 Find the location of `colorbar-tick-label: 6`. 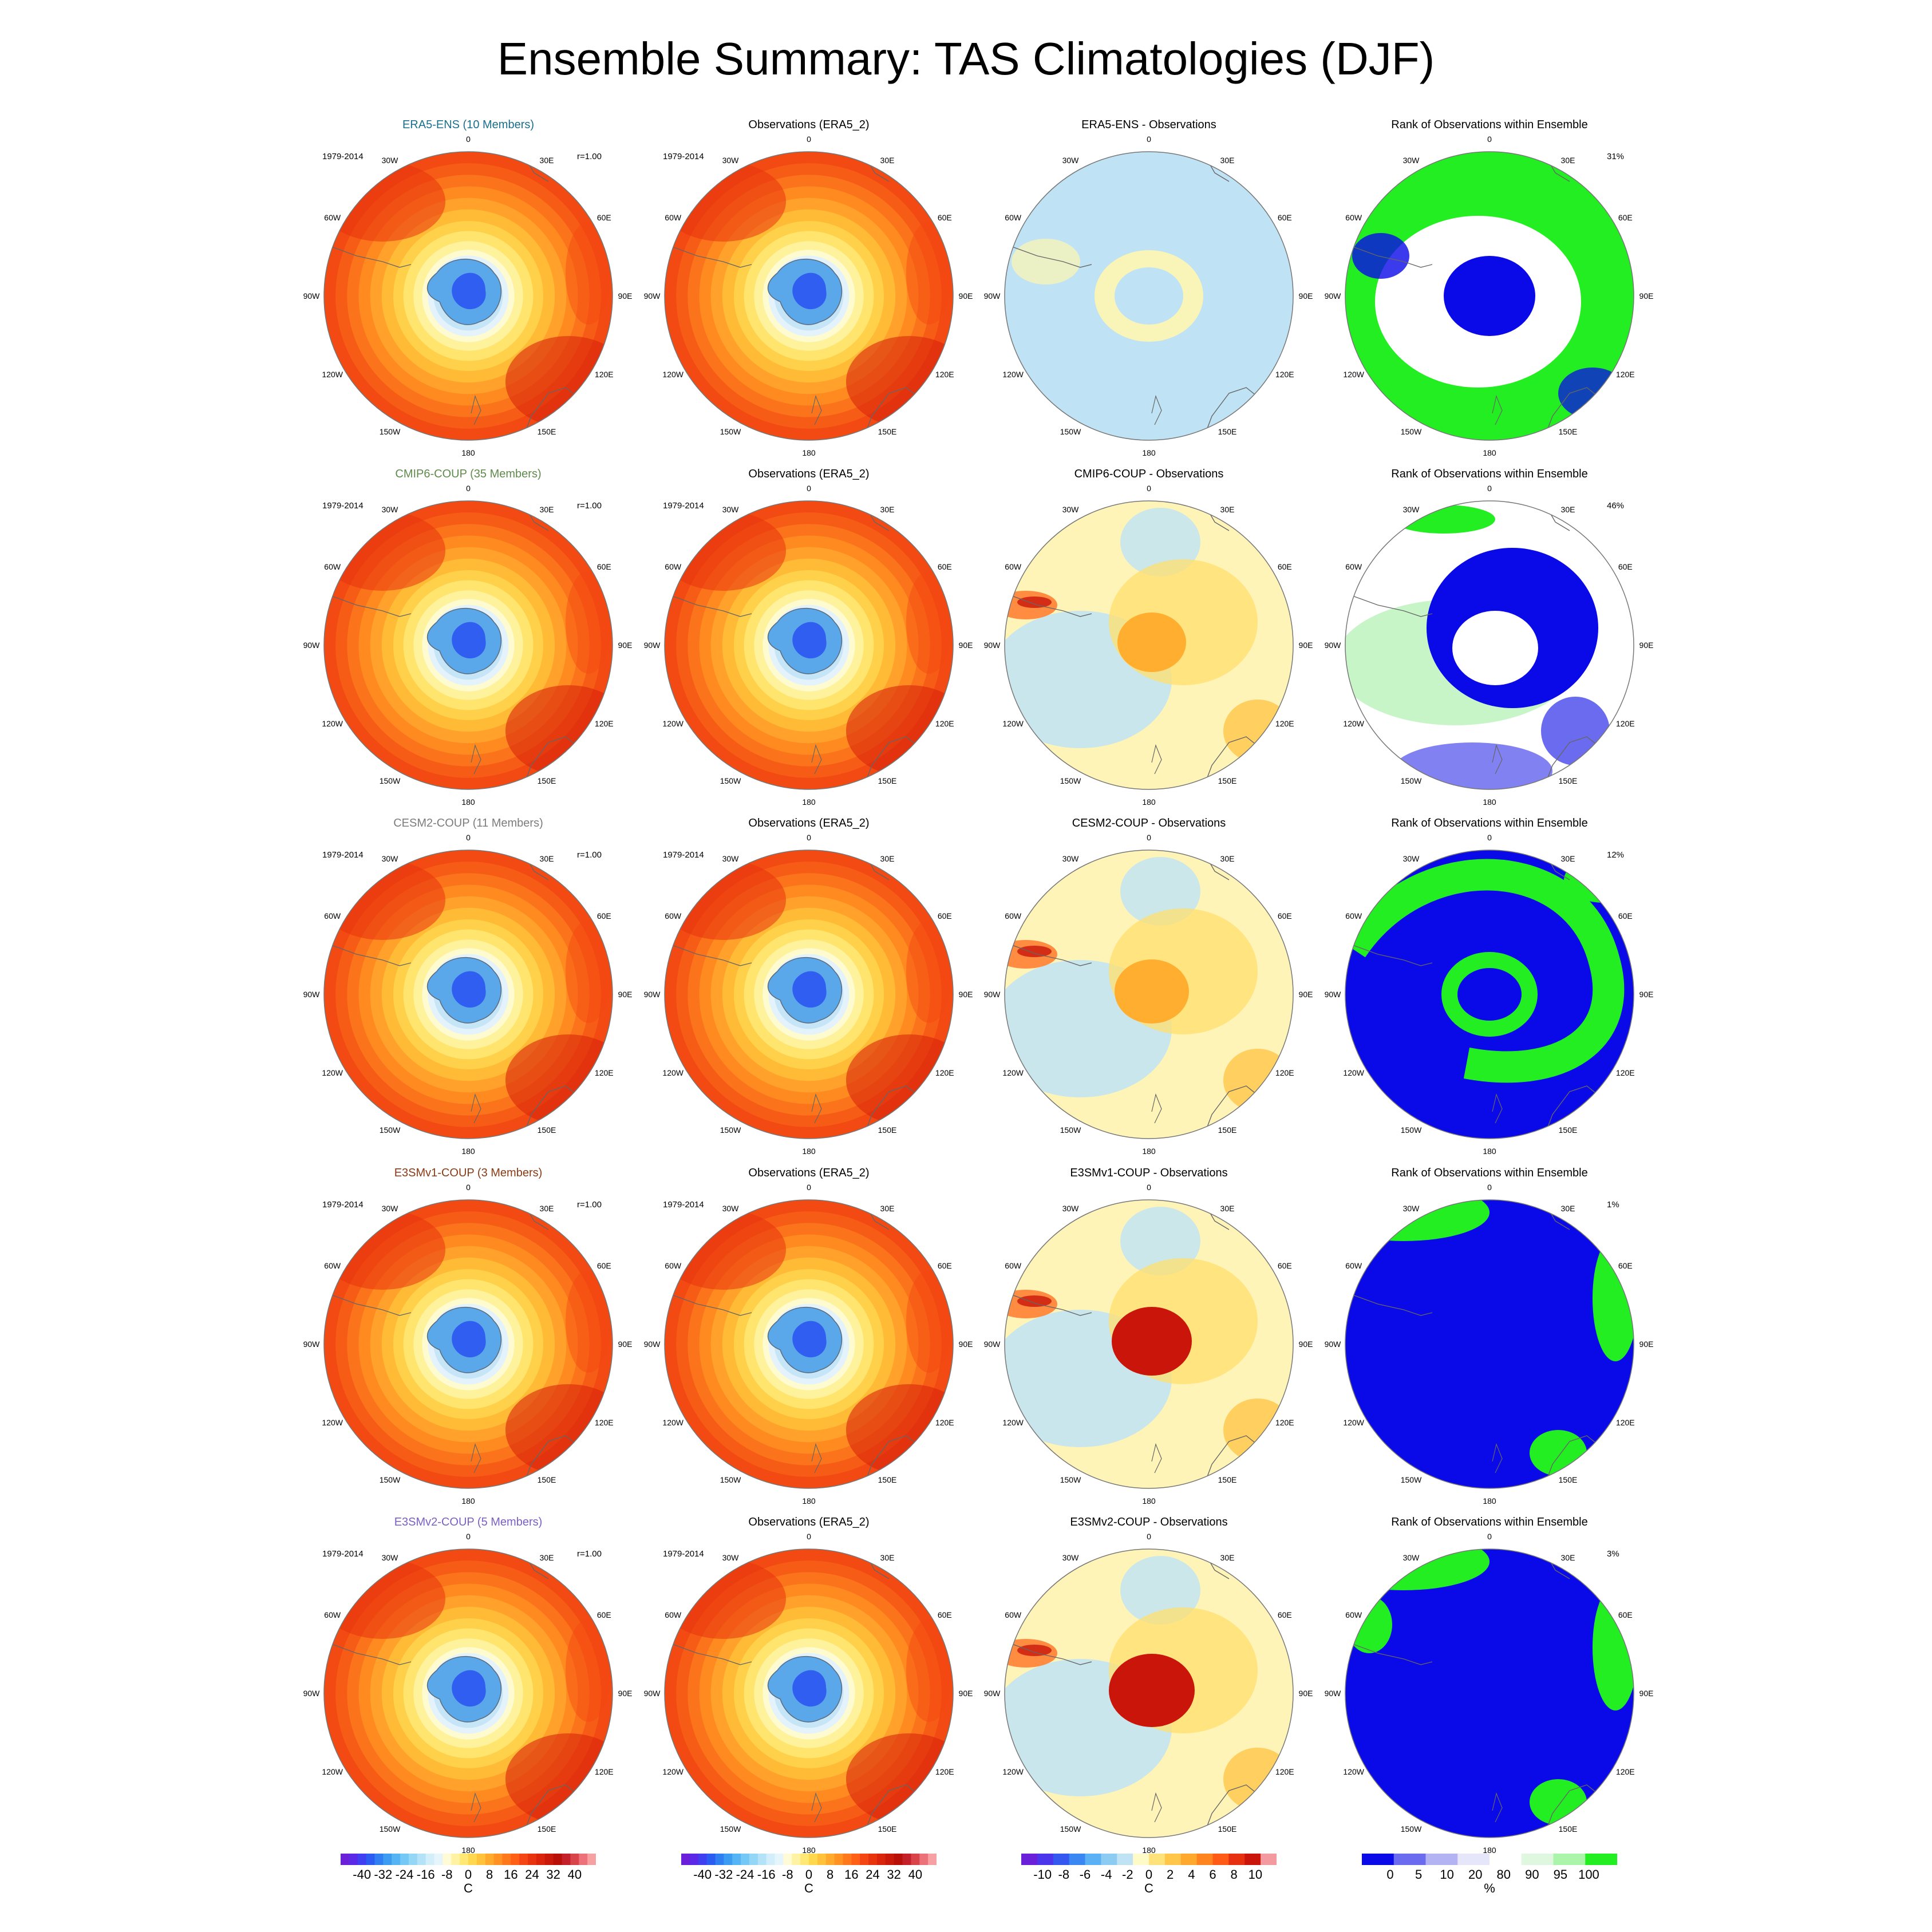

colorbar-tick-label: 6 is located at coordinates (1212, 1874).